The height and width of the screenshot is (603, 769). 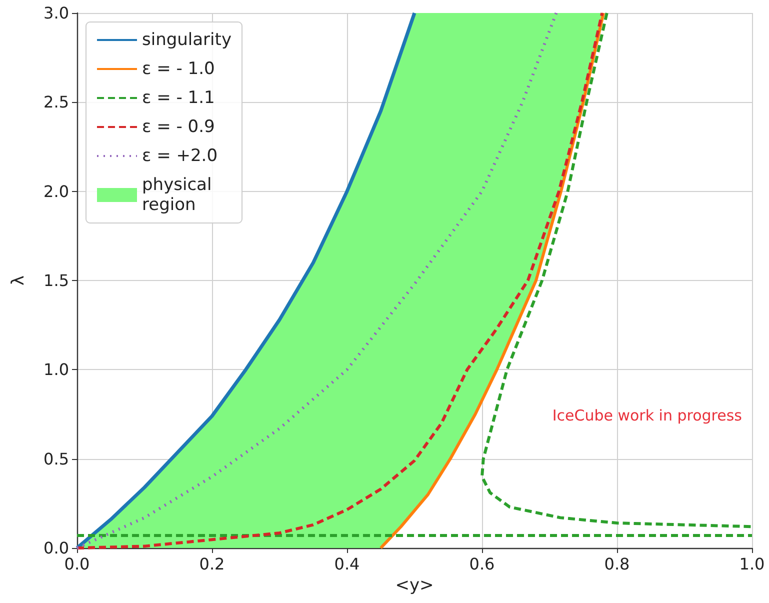 I want to click on x-axis-title: <y>, so click(x=414, y=585).